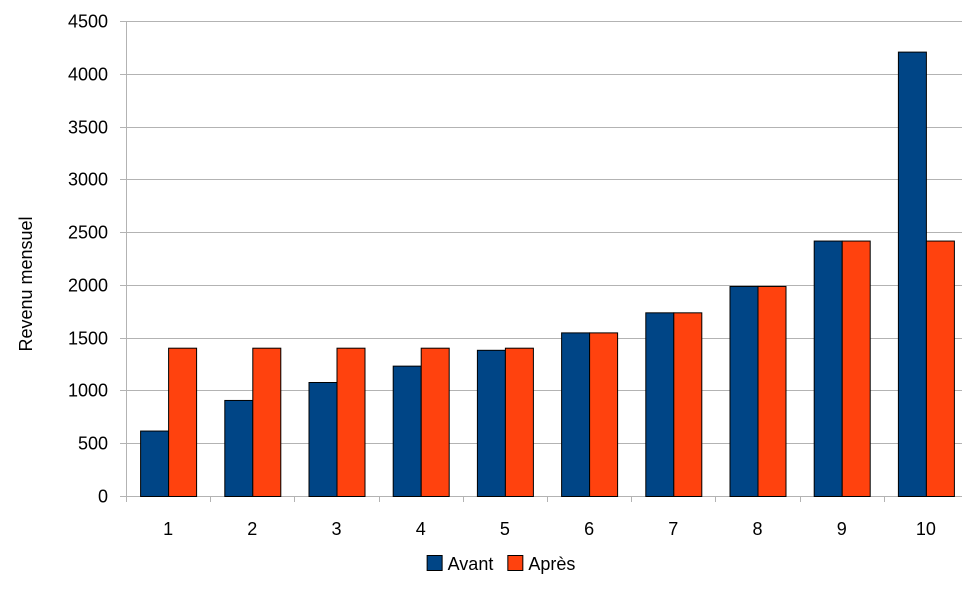 This screenshot has width=962, height=589. What do you see at coordinates (103, 497) in the screenshot?
I see `y-tick-label: 0` at bounding box center [103, 497].